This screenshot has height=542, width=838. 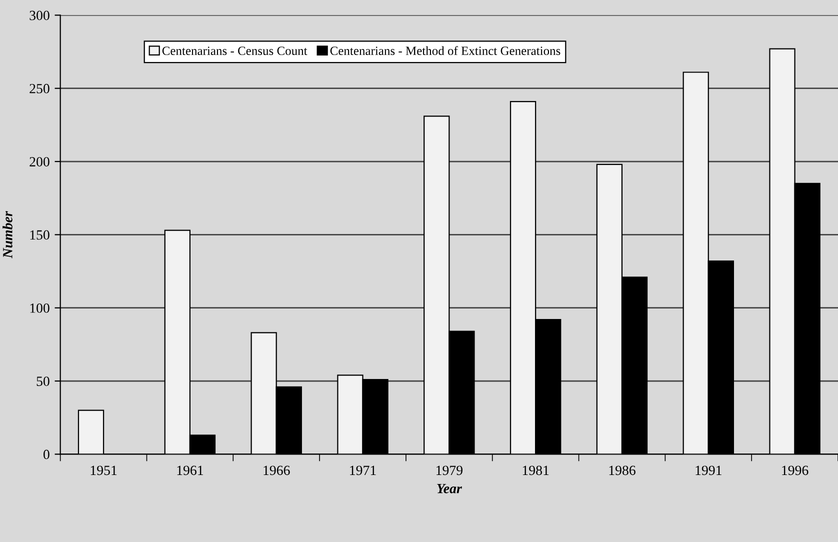 I want to click on y-tick-label: 150, so click(x=40, y=235).